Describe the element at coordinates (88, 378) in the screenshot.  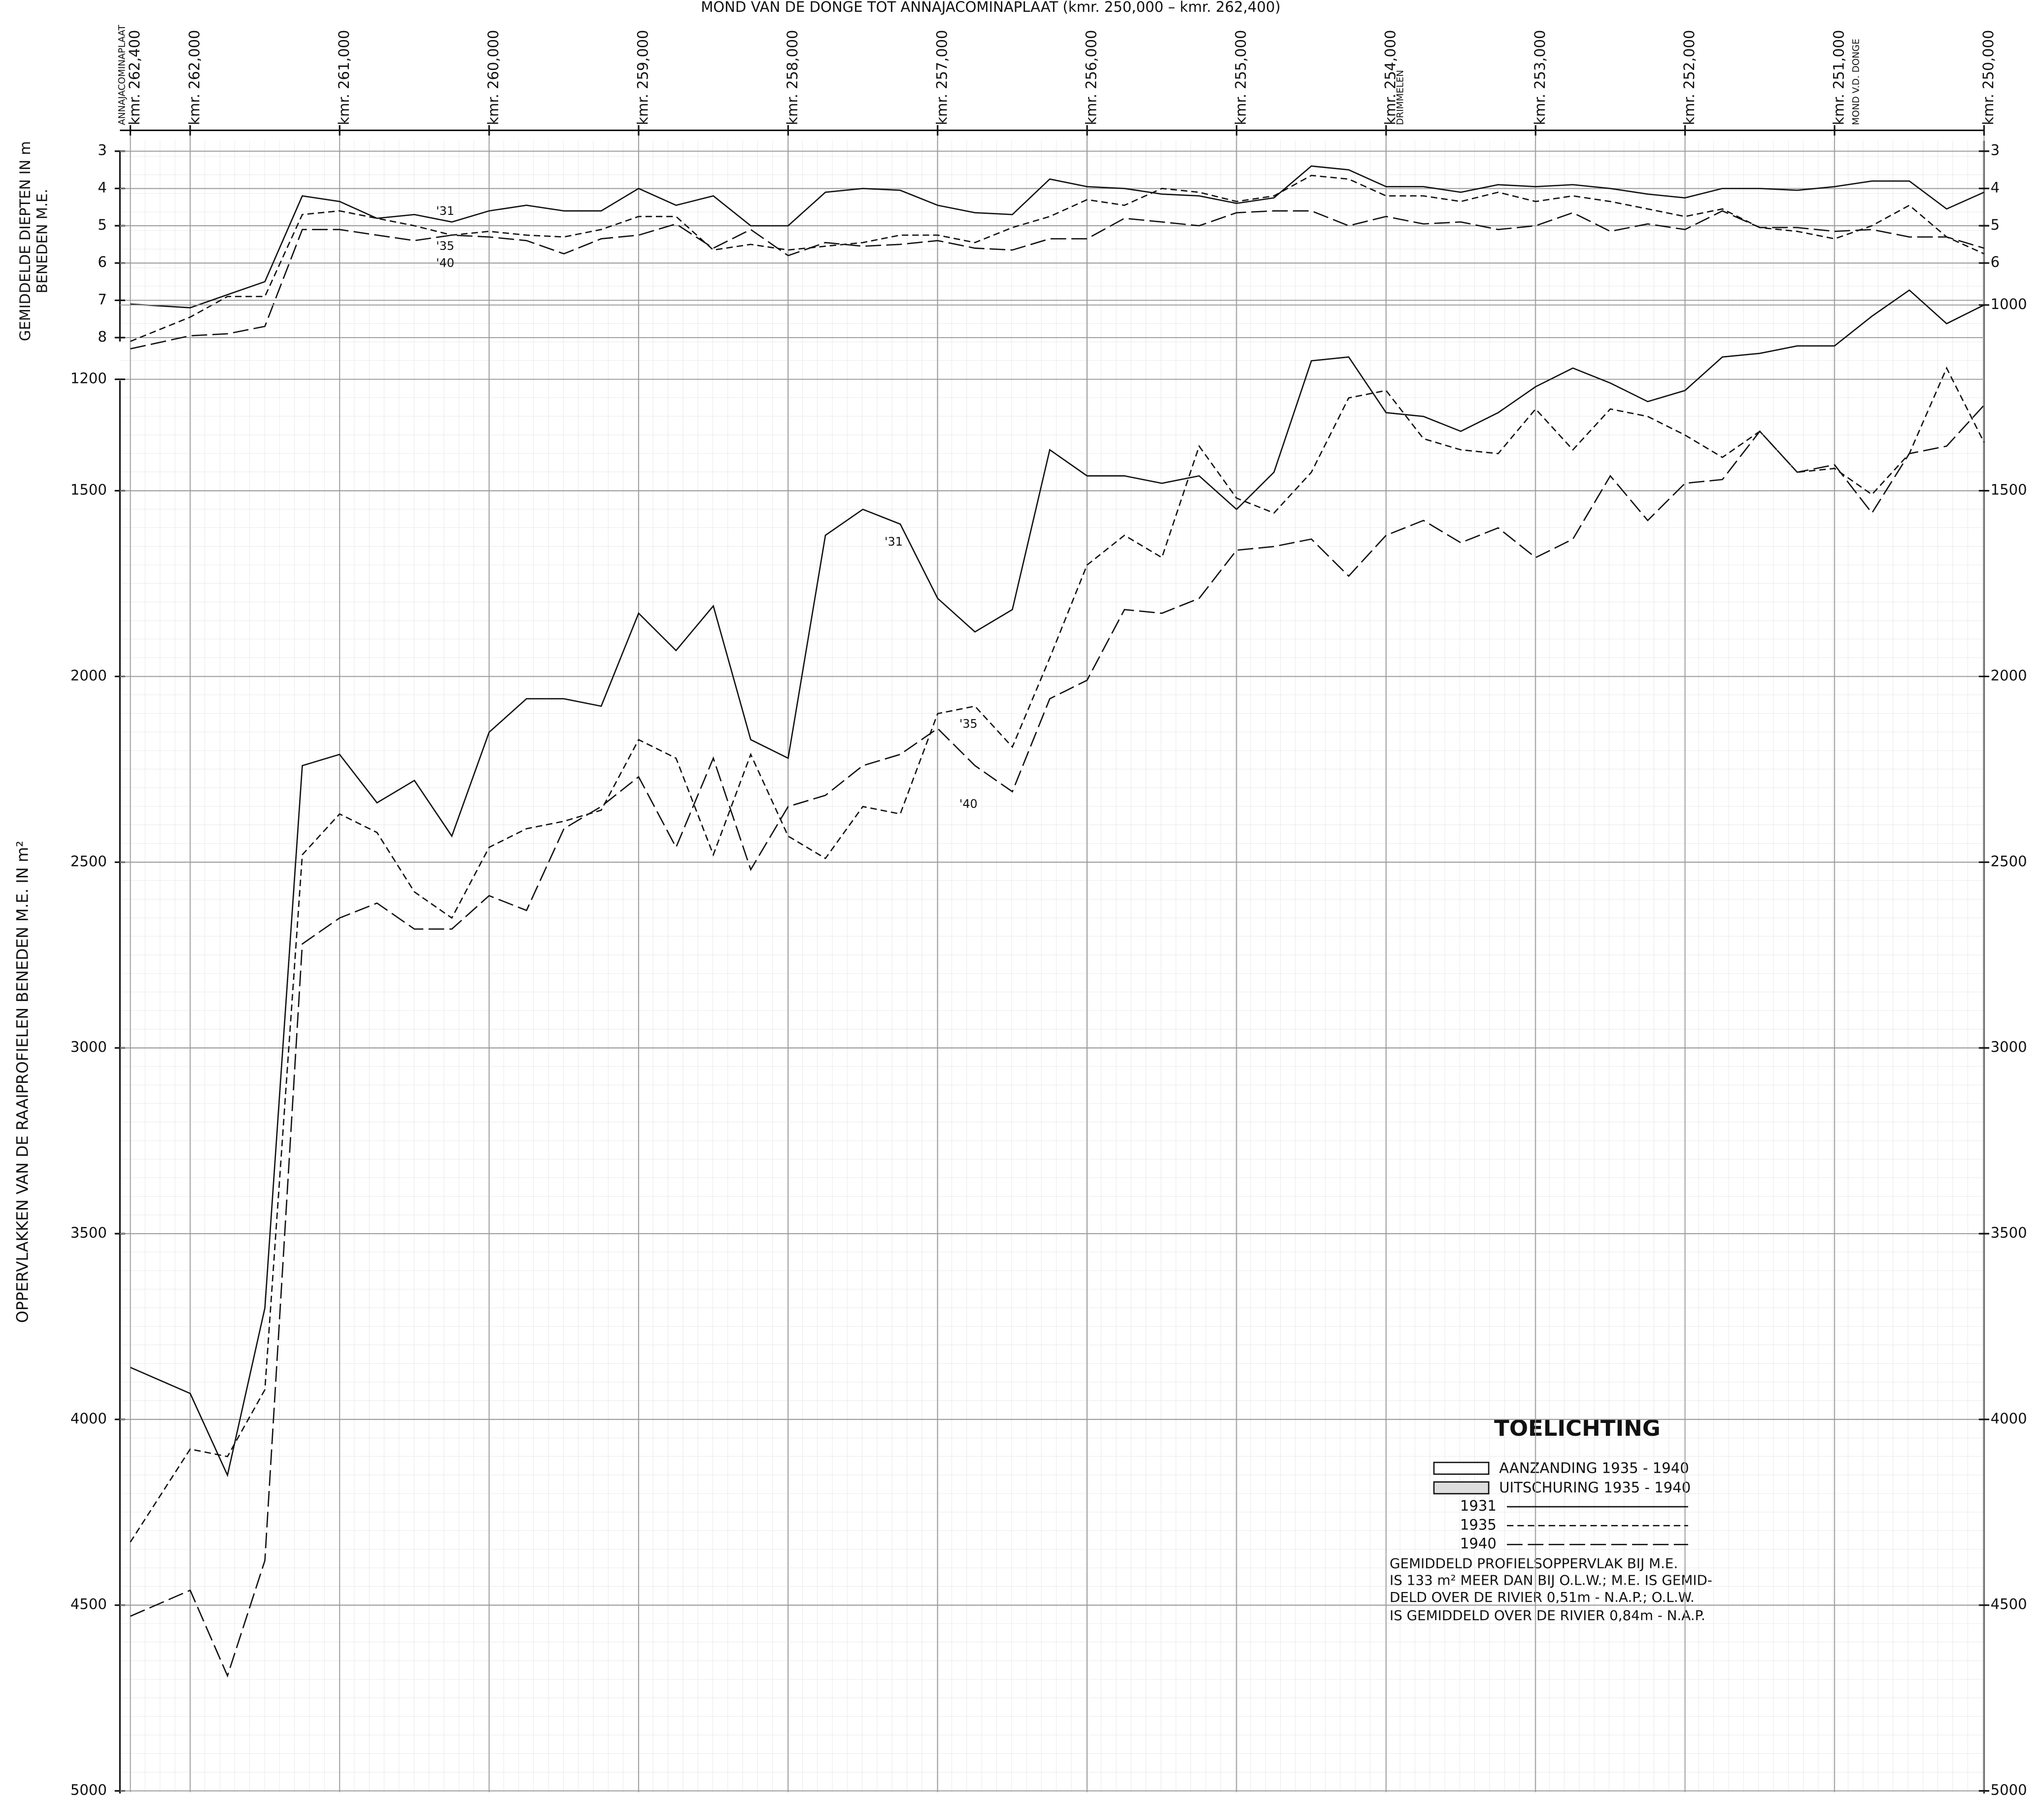
I see `y-tick-label: 1200` at that location.